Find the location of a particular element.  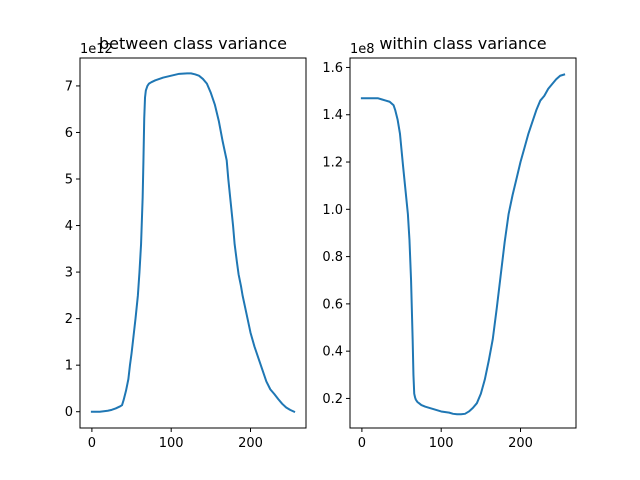

within-class-variance-y-tick-label: 0.6 is located at coordinates (332, 304).